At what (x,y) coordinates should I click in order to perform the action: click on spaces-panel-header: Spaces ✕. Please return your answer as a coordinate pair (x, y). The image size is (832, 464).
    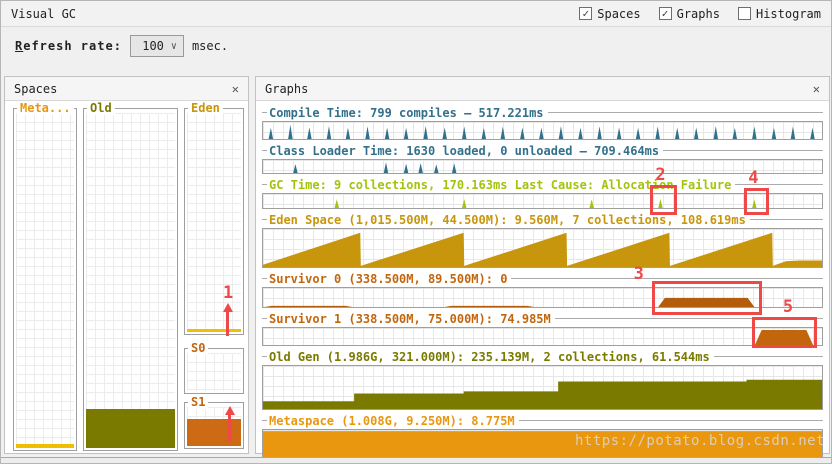
    Looking at the image, I should click on (126, 89).